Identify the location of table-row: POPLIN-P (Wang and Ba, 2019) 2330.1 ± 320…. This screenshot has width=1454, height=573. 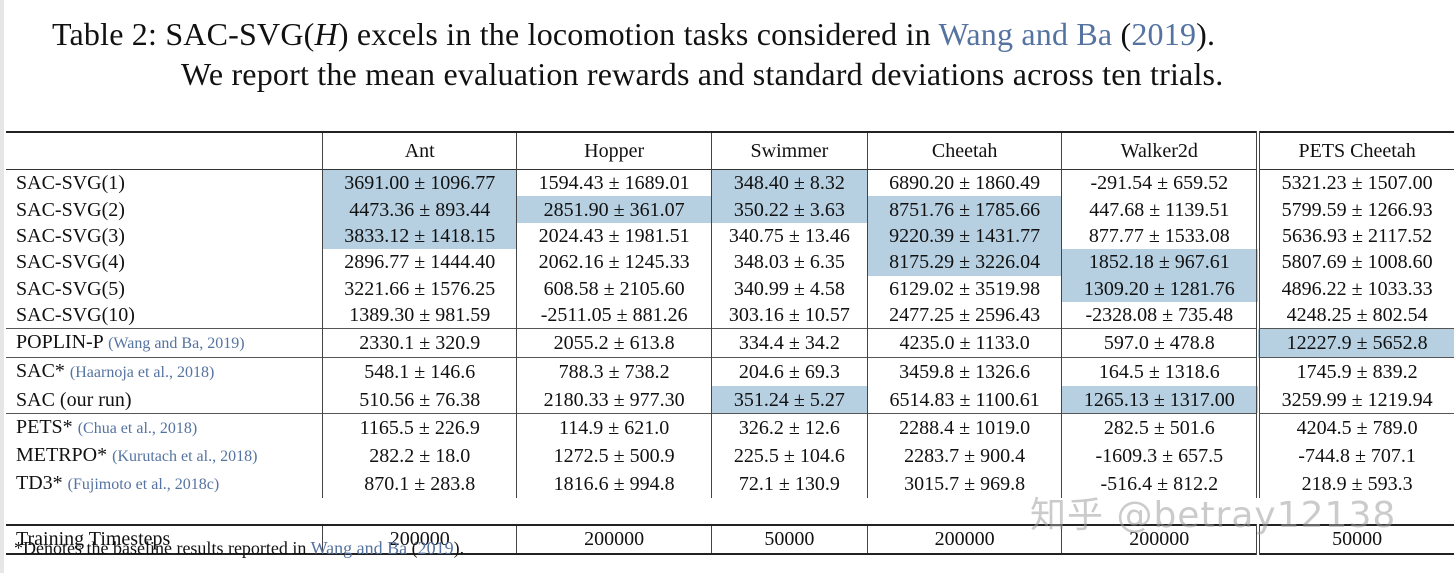
(730, 343).